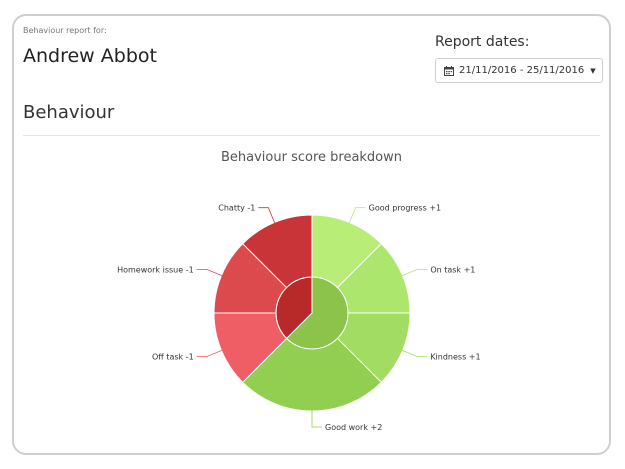 The width and height of the screenshot is (625, 469). Describe the element at coordinates (593, 70) in the screenshot. I see `caret-down-icon: ▼` at that location.